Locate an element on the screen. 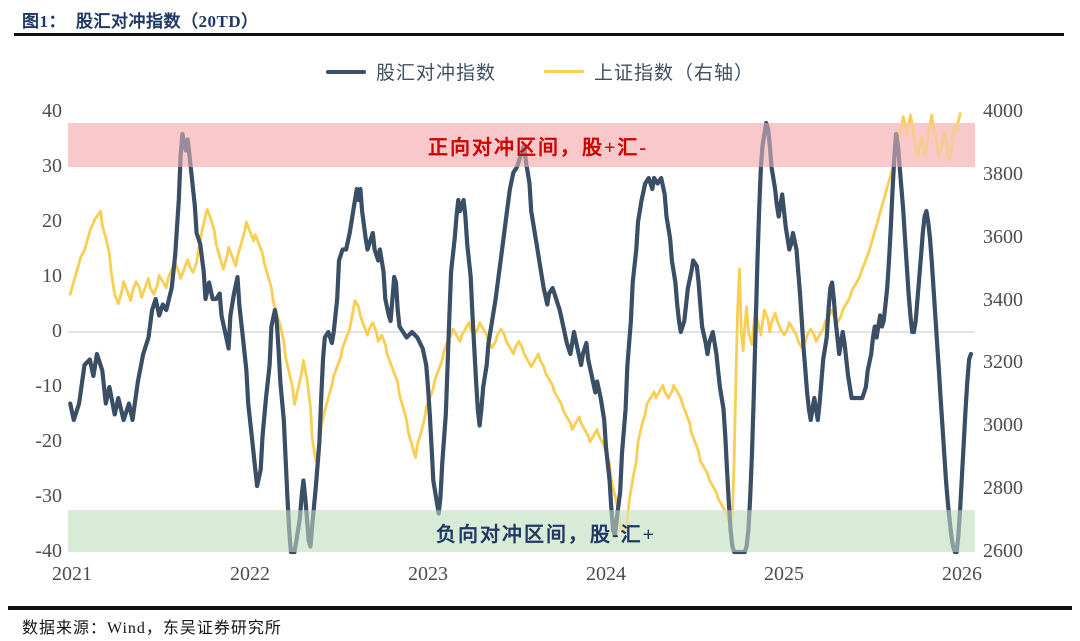  left-axis-tick-30: 30 is located at coordinates (52, 166).